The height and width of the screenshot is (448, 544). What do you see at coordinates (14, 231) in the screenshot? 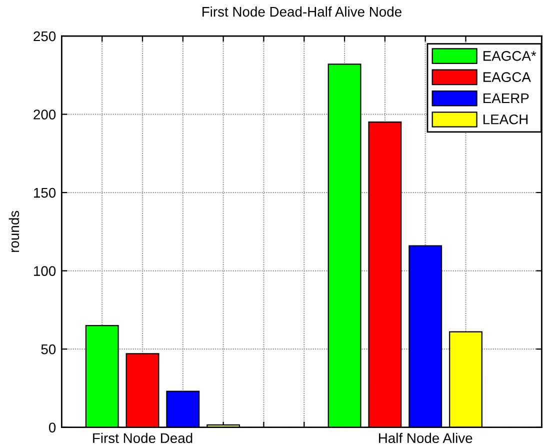
I see `y-axis-title: rounds` at bounding box center [14, 231].